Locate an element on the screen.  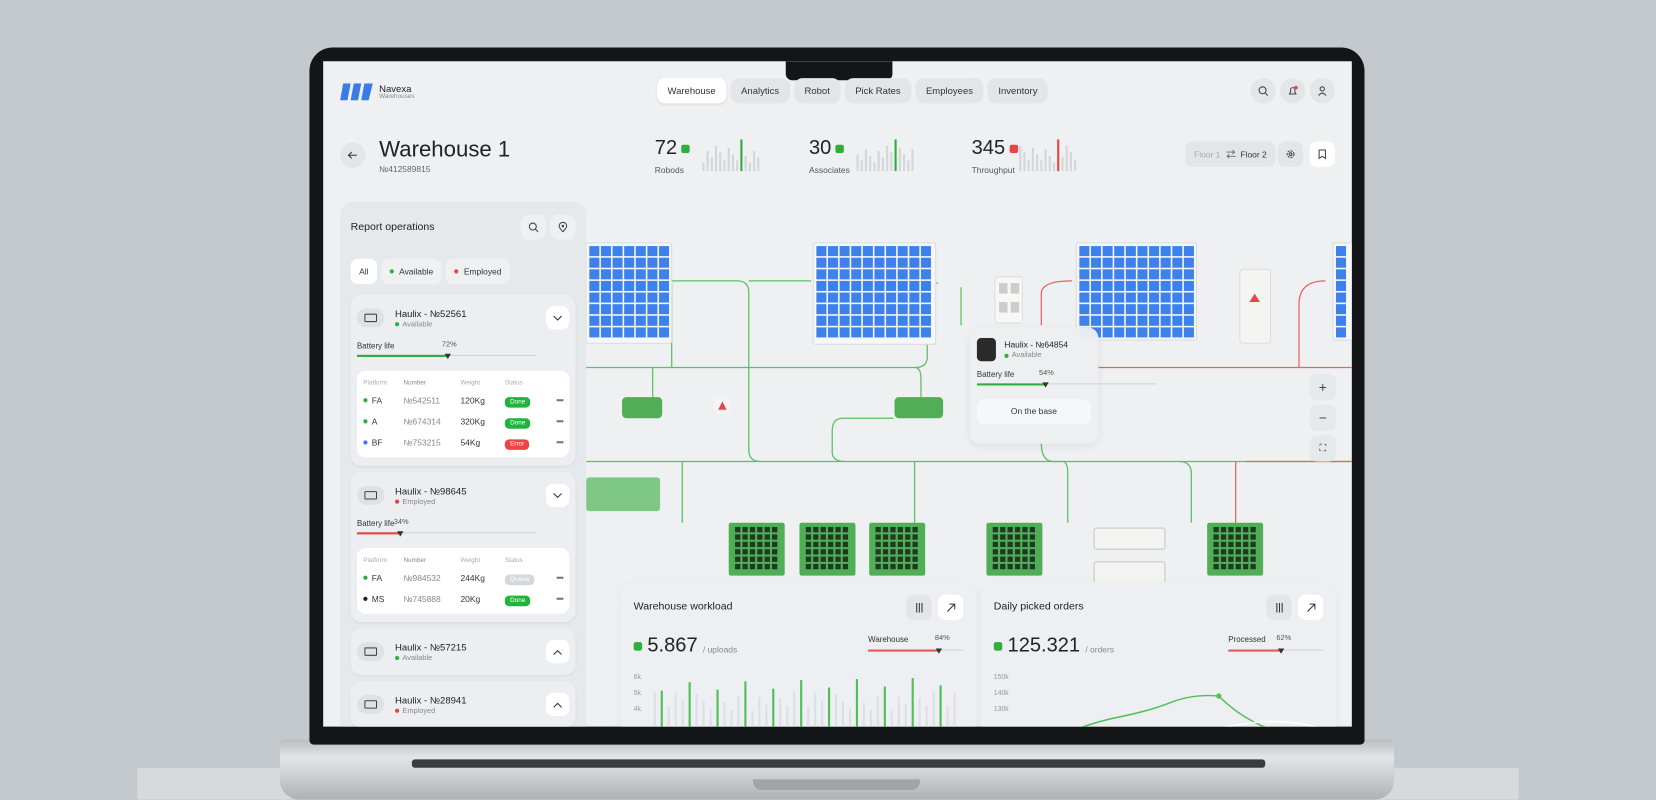
nav-tab: Employees is located at coordinates (949, 91).